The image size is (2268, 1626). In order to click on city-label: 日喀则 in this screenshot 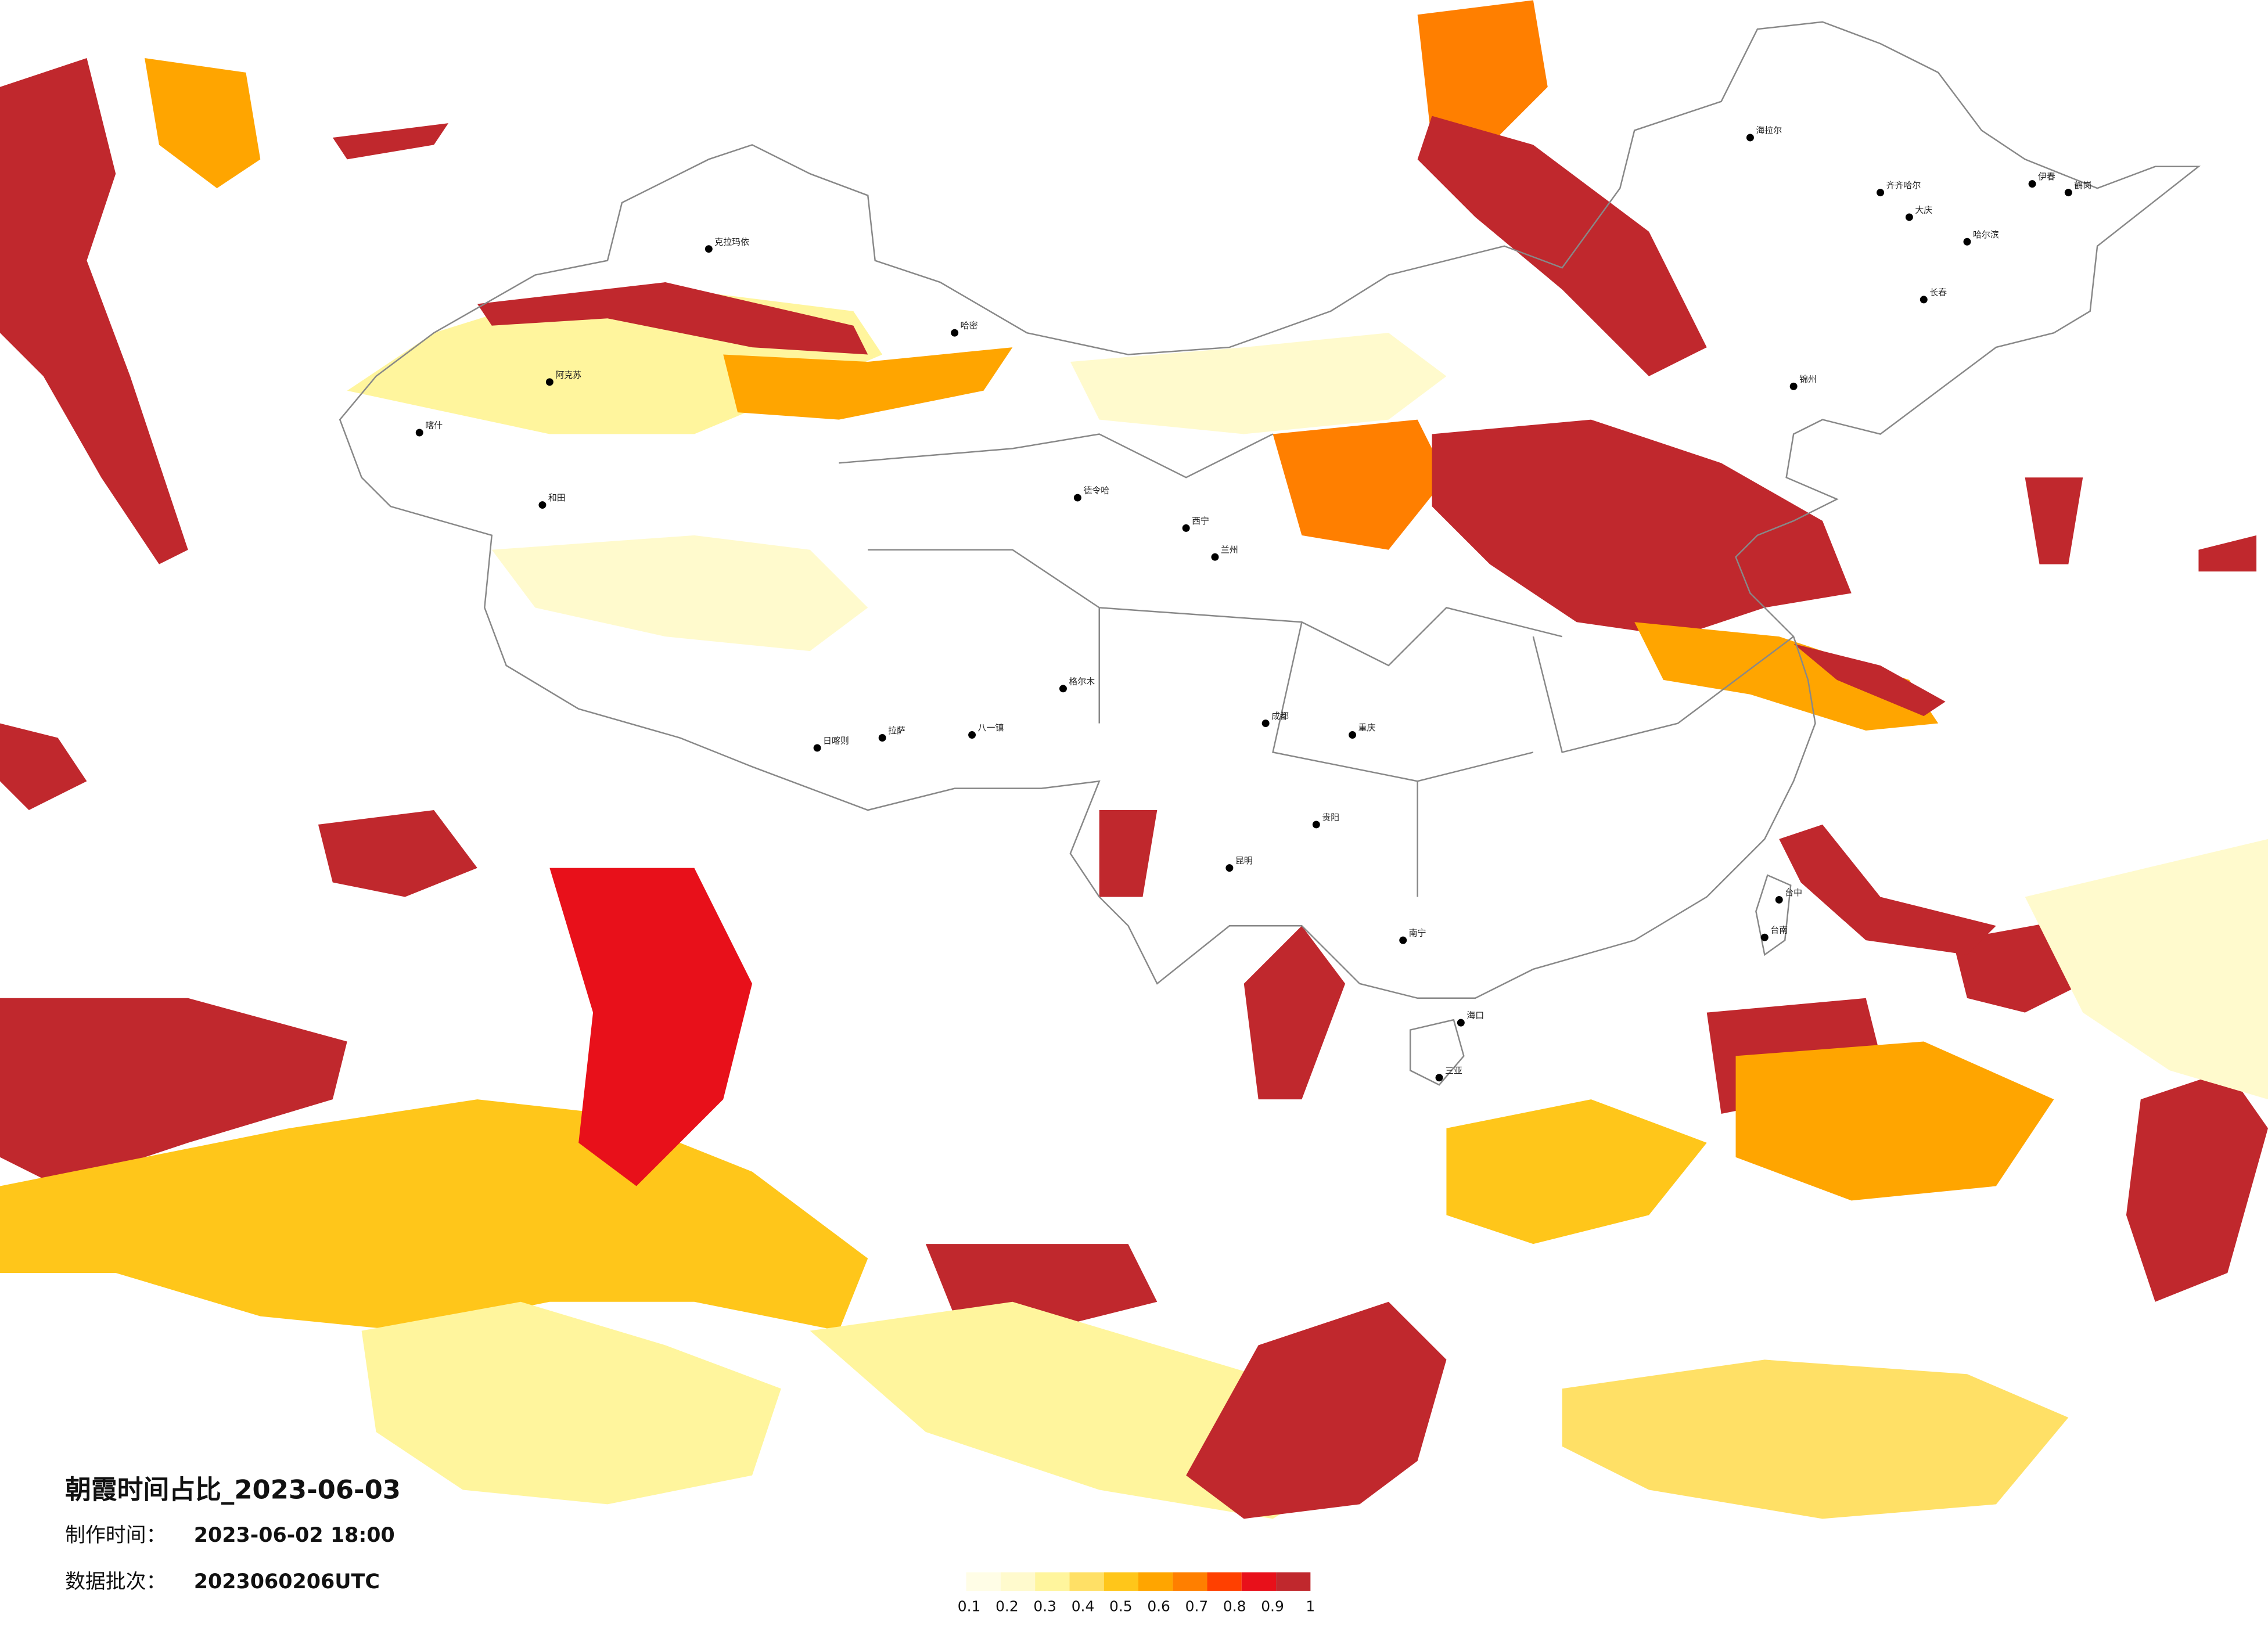, I will do `click(836, 740)`.